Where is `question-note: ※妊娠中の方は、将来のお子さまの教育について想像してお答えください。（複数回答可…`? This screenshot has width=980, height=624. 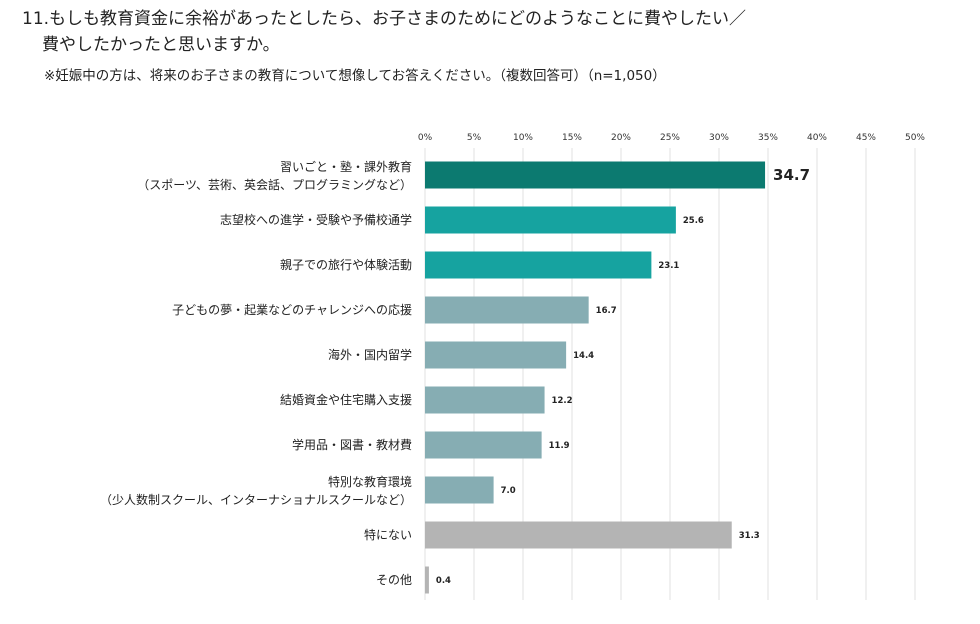
question-note: ※妊娠中の方は、将来のお子さまの教育について想像してお答えください。（複数回答可… is located at coordinates (355, 76).